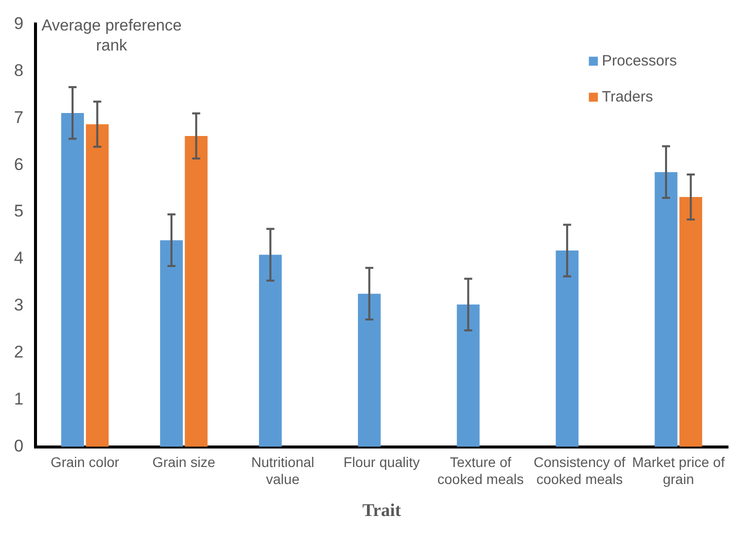  What do you see at coordinates (19, 446) in the screenshot?
I see `y-tick-label: 0` at bounding box center [19, 446].